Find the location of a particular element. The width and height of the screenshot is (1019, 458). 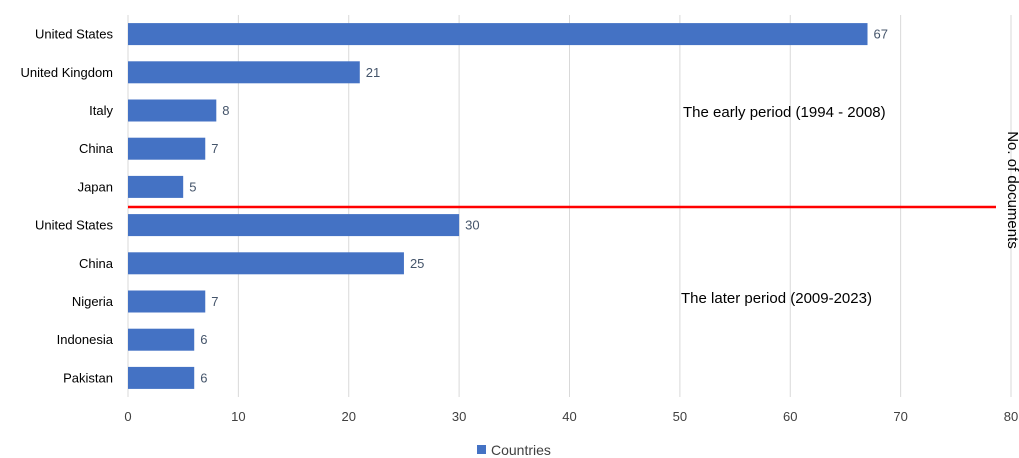

legend-swatch is located at coordinates (481, 449).